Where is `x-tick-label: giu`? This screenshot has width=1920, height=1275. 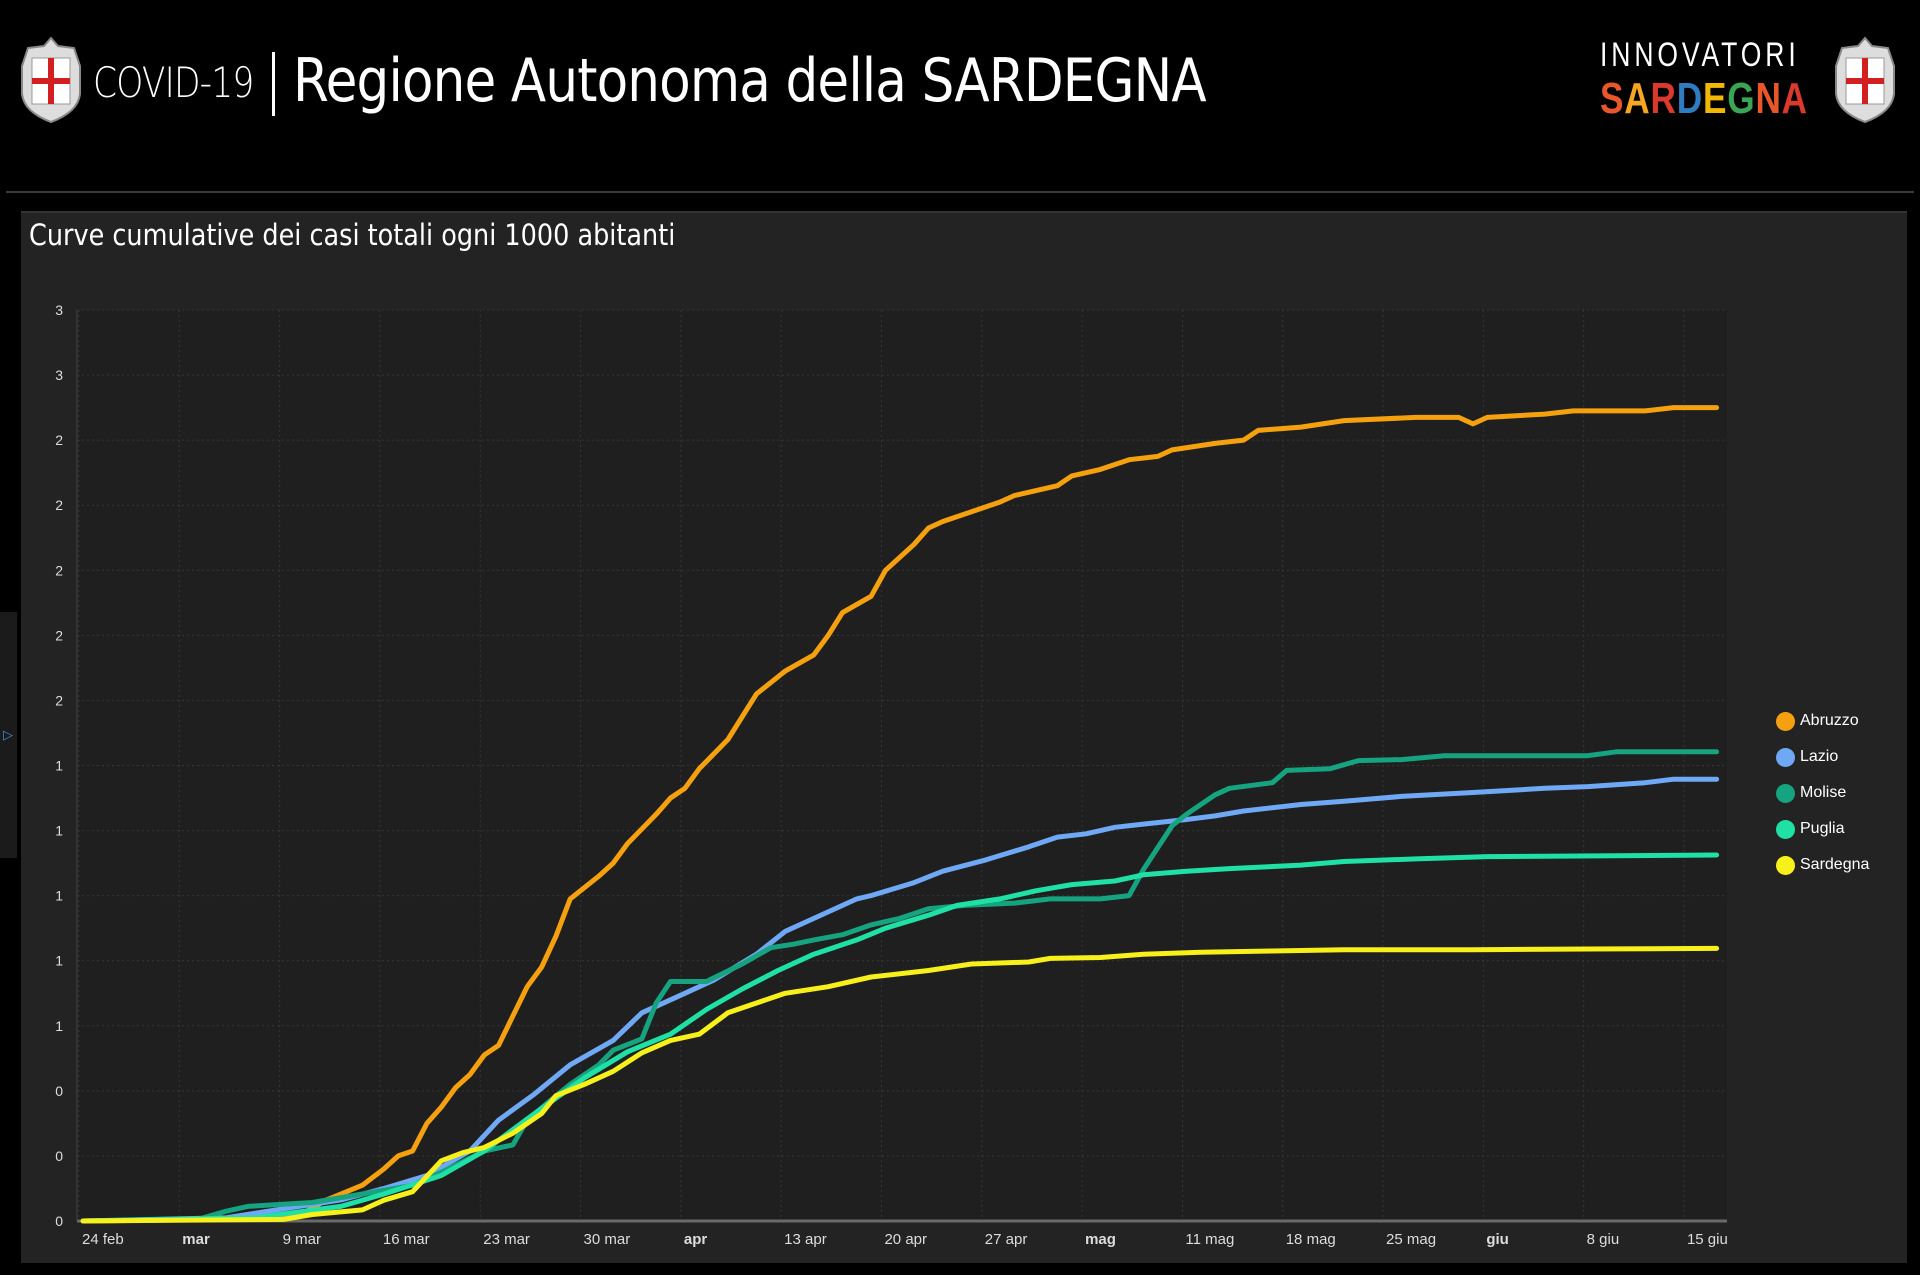 x-tick-label: giu is located at coordinates (1497, 1239).